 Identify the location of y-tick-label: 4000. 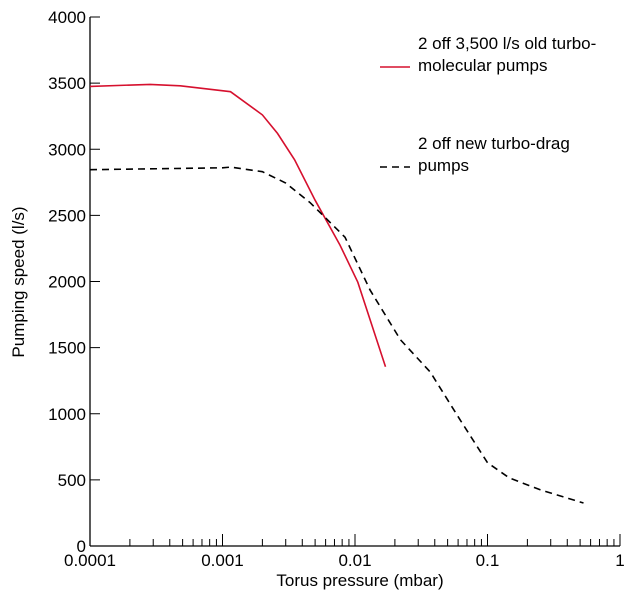
(67, 17).